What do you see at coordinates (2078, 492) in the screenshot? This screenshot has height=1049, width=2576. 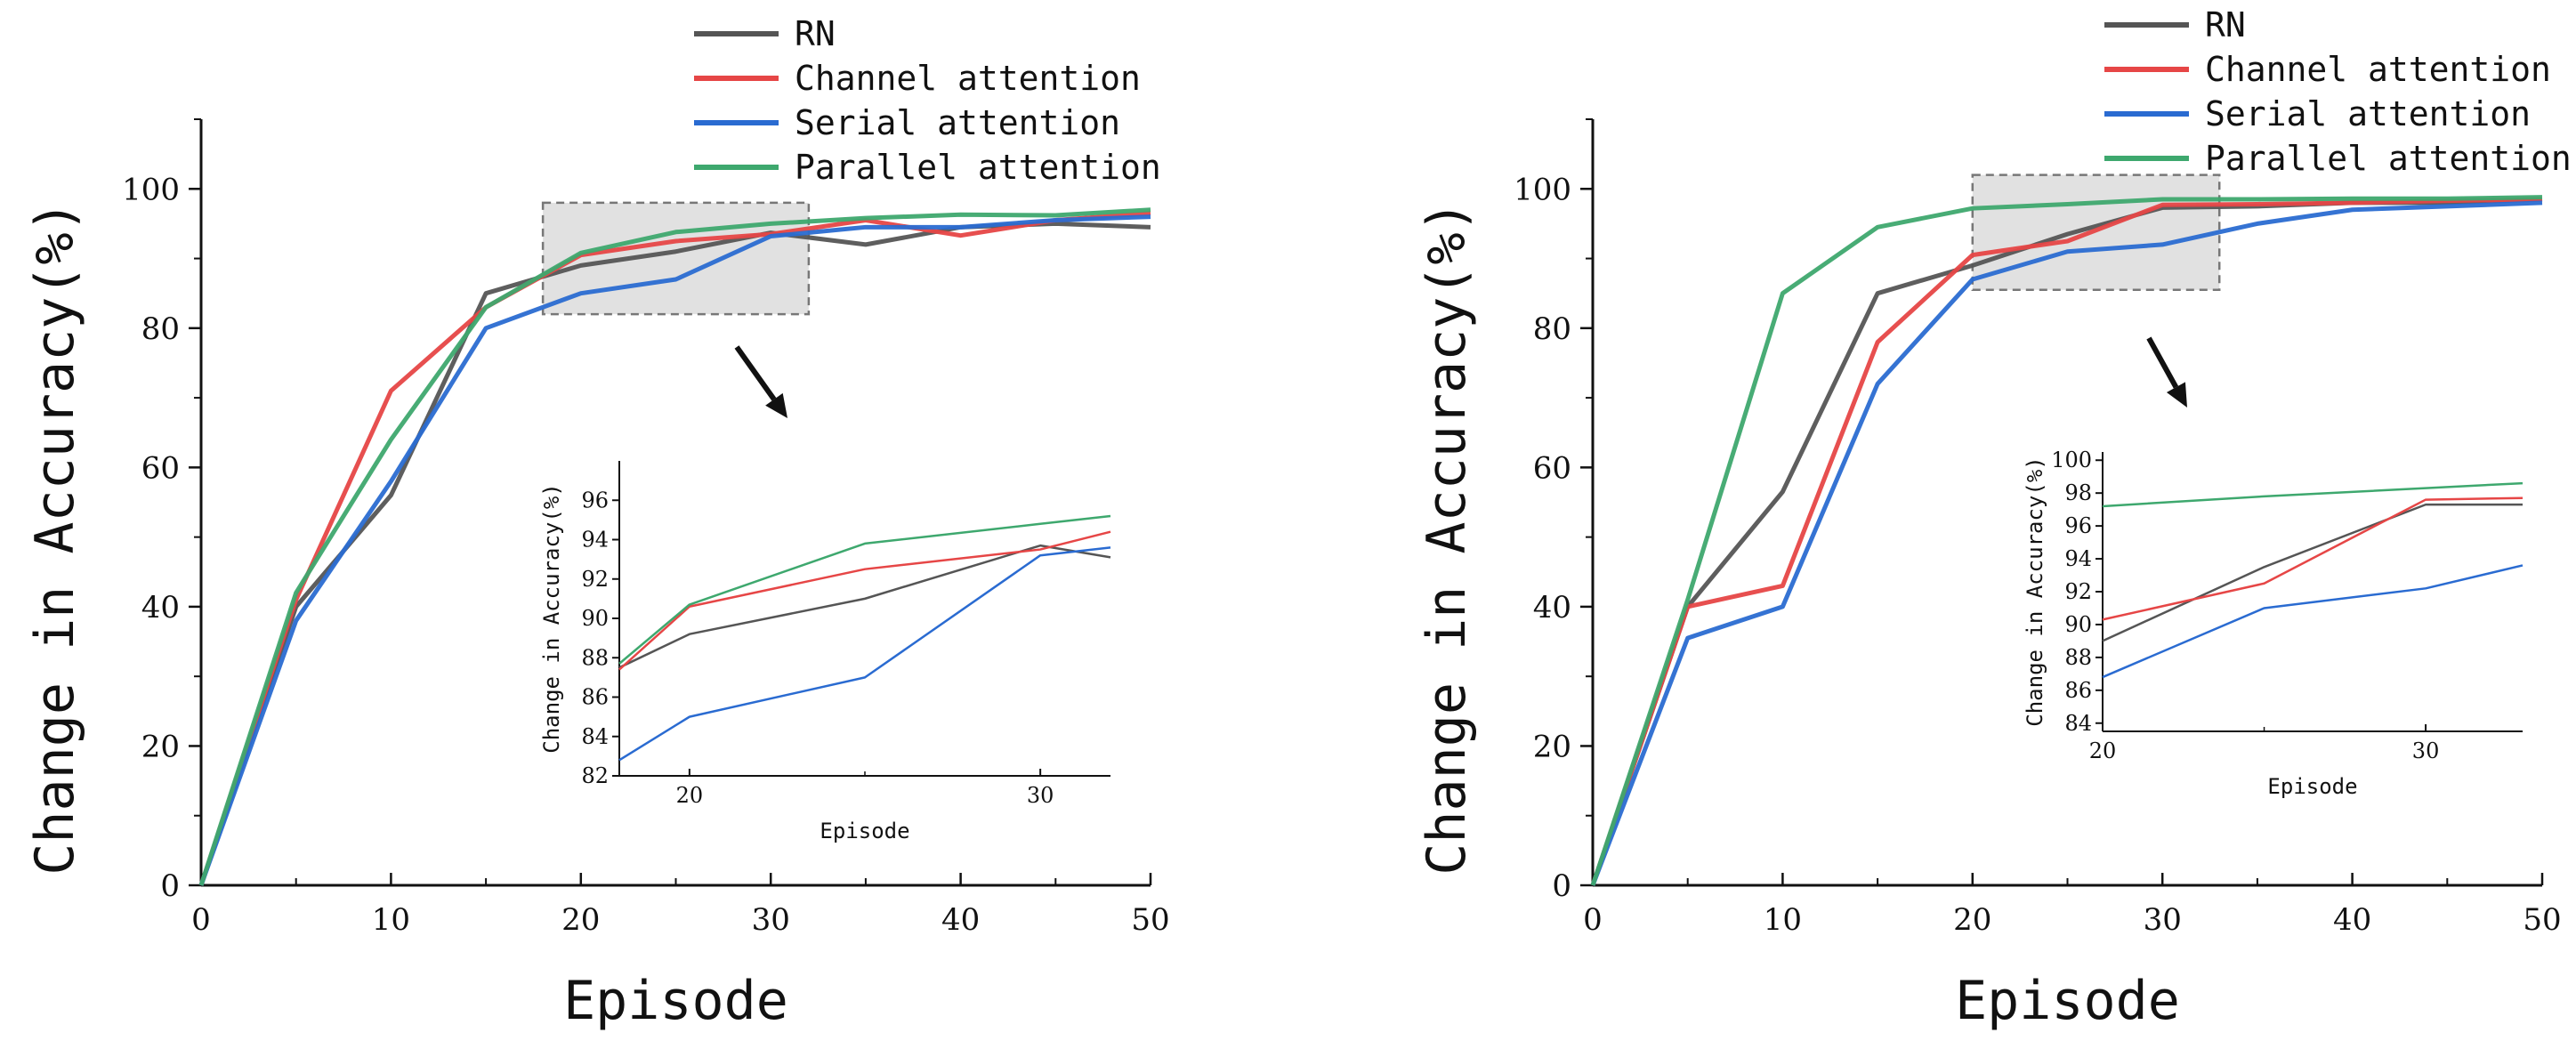 I see `inset-y-tick-label: 98` at bounding box center [2078, 492].